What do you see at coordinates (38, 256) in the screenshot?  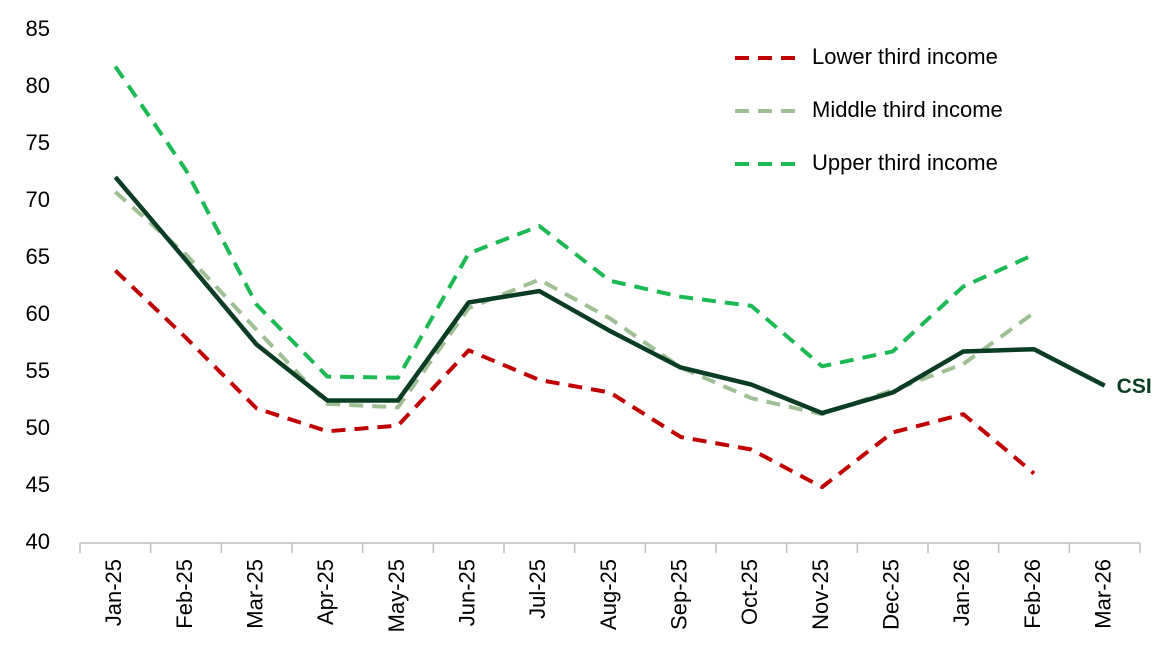 I see `y-tick-label: 65` at bounding box center [38, 256].